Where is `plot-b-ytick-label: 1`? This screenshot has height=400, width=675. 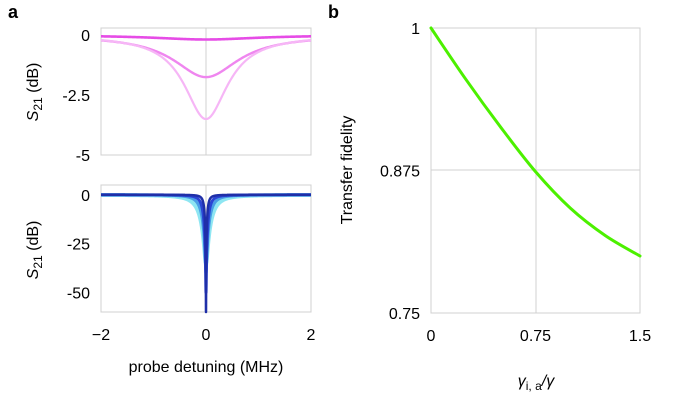 plot-b-ytick-label: 1 is located at coordinates (415, 29).